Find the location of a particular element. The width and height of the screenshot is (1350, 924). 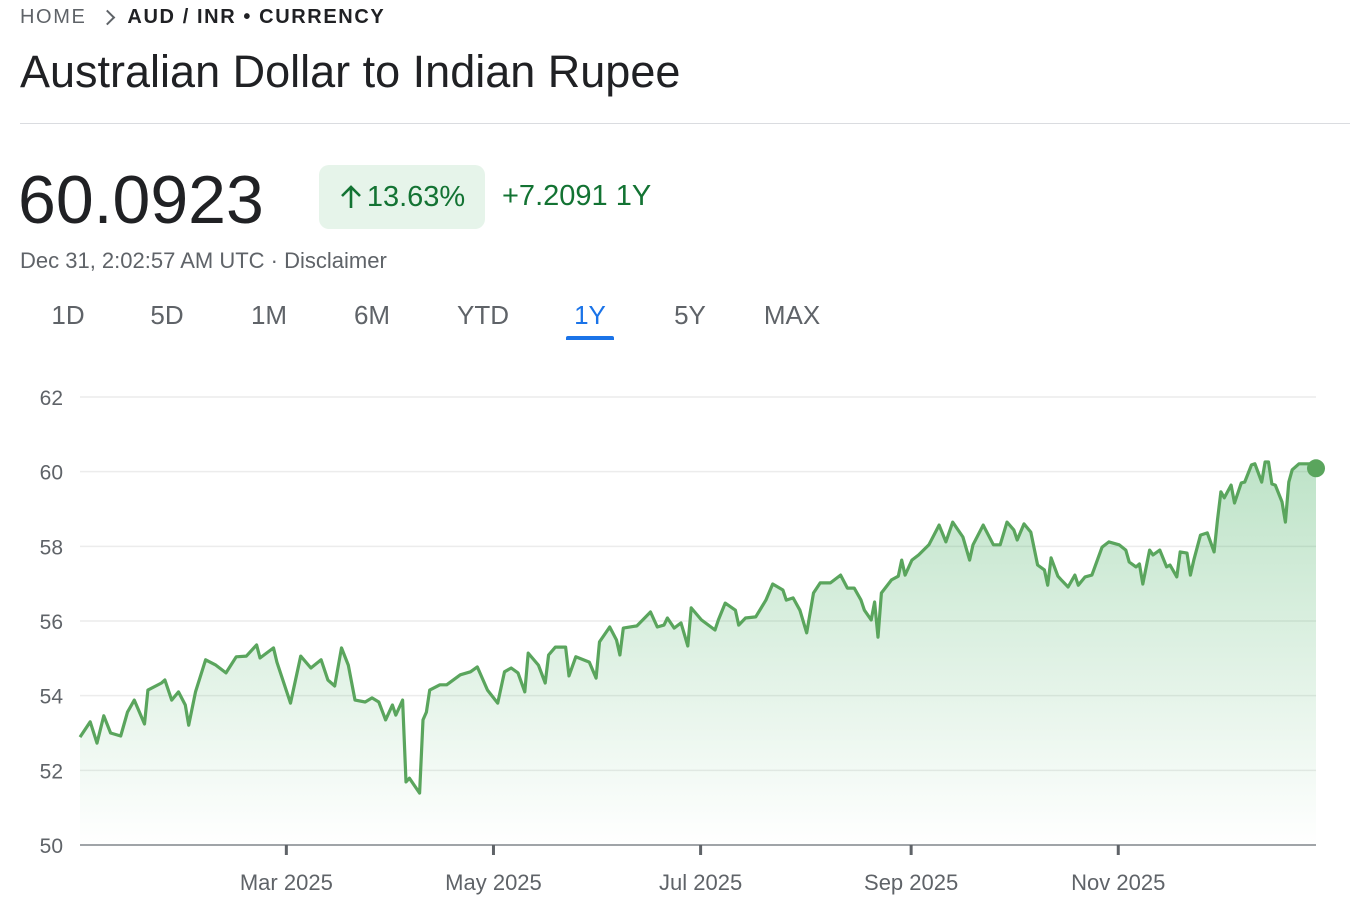

tab-5y: 5Y is located at coordinates (690, 315).